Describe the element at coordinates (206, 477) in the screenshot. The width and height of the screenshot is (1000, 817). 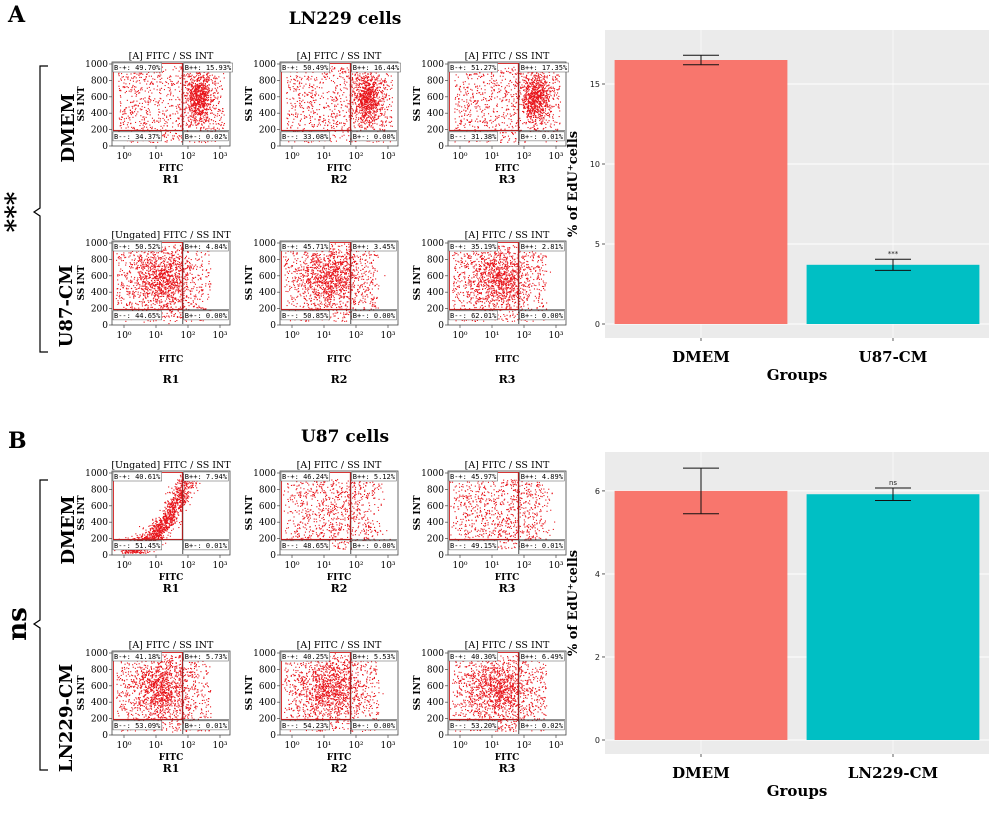
I see `quadrant-label: B++: 7.94%` at that location.